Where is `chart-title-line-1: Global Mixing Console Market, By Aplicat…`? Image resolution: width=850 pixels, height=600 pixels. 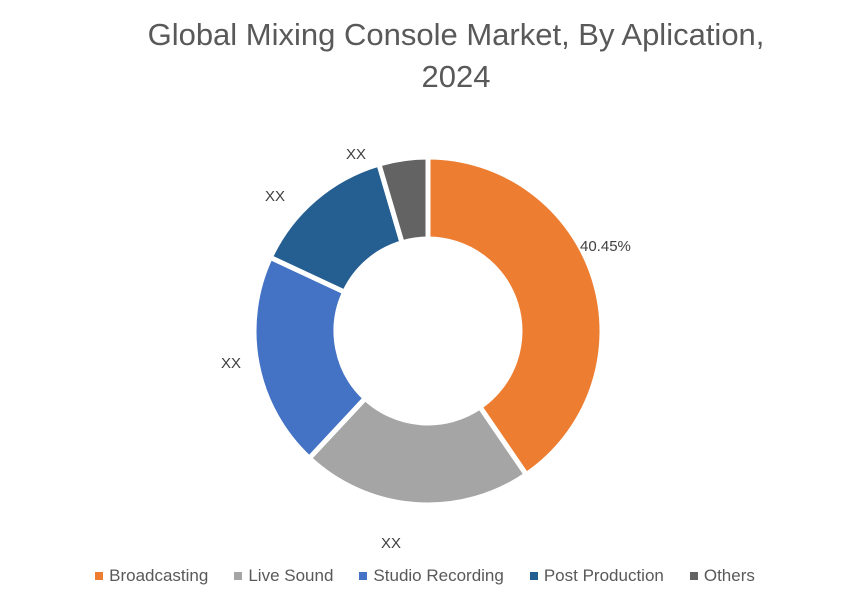
chart-title-line-1: Global Mixing Console Market, By Aplicat… is located at coordinates (456, 34).